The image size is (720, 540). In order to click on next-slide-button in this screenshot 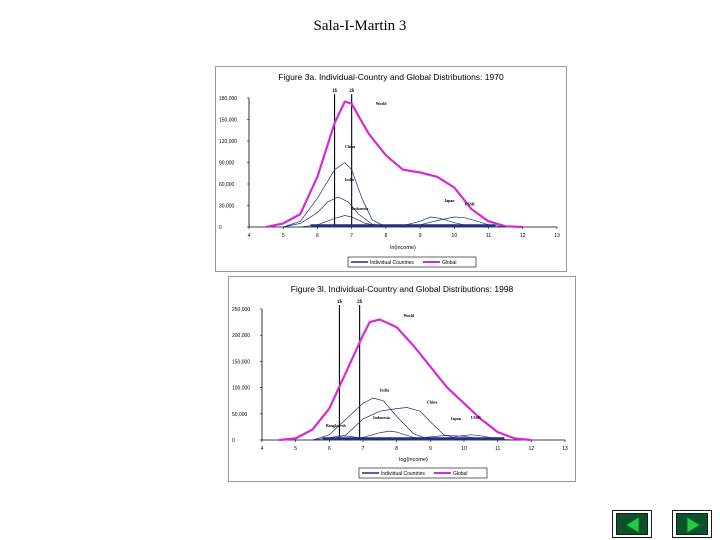, I will do `click(692, 524)`.